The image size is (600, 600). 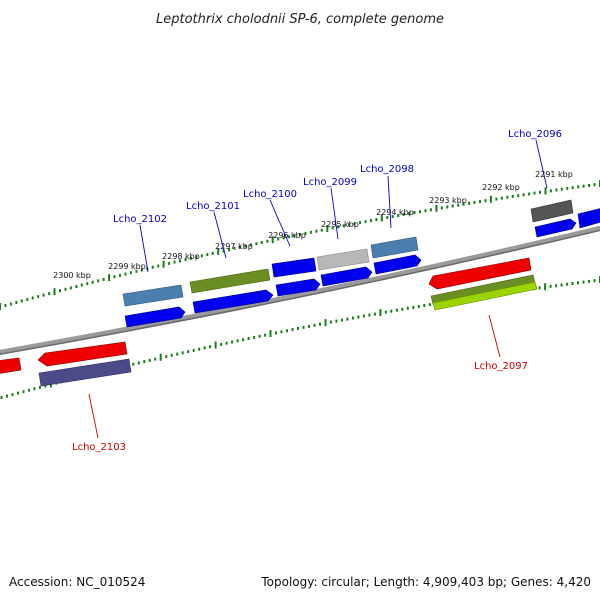 What do you see at coordinates (213, 206) in the screenshot?
I see `gene-label-2101: Lcho_2101` at bounding box center [213, 206].